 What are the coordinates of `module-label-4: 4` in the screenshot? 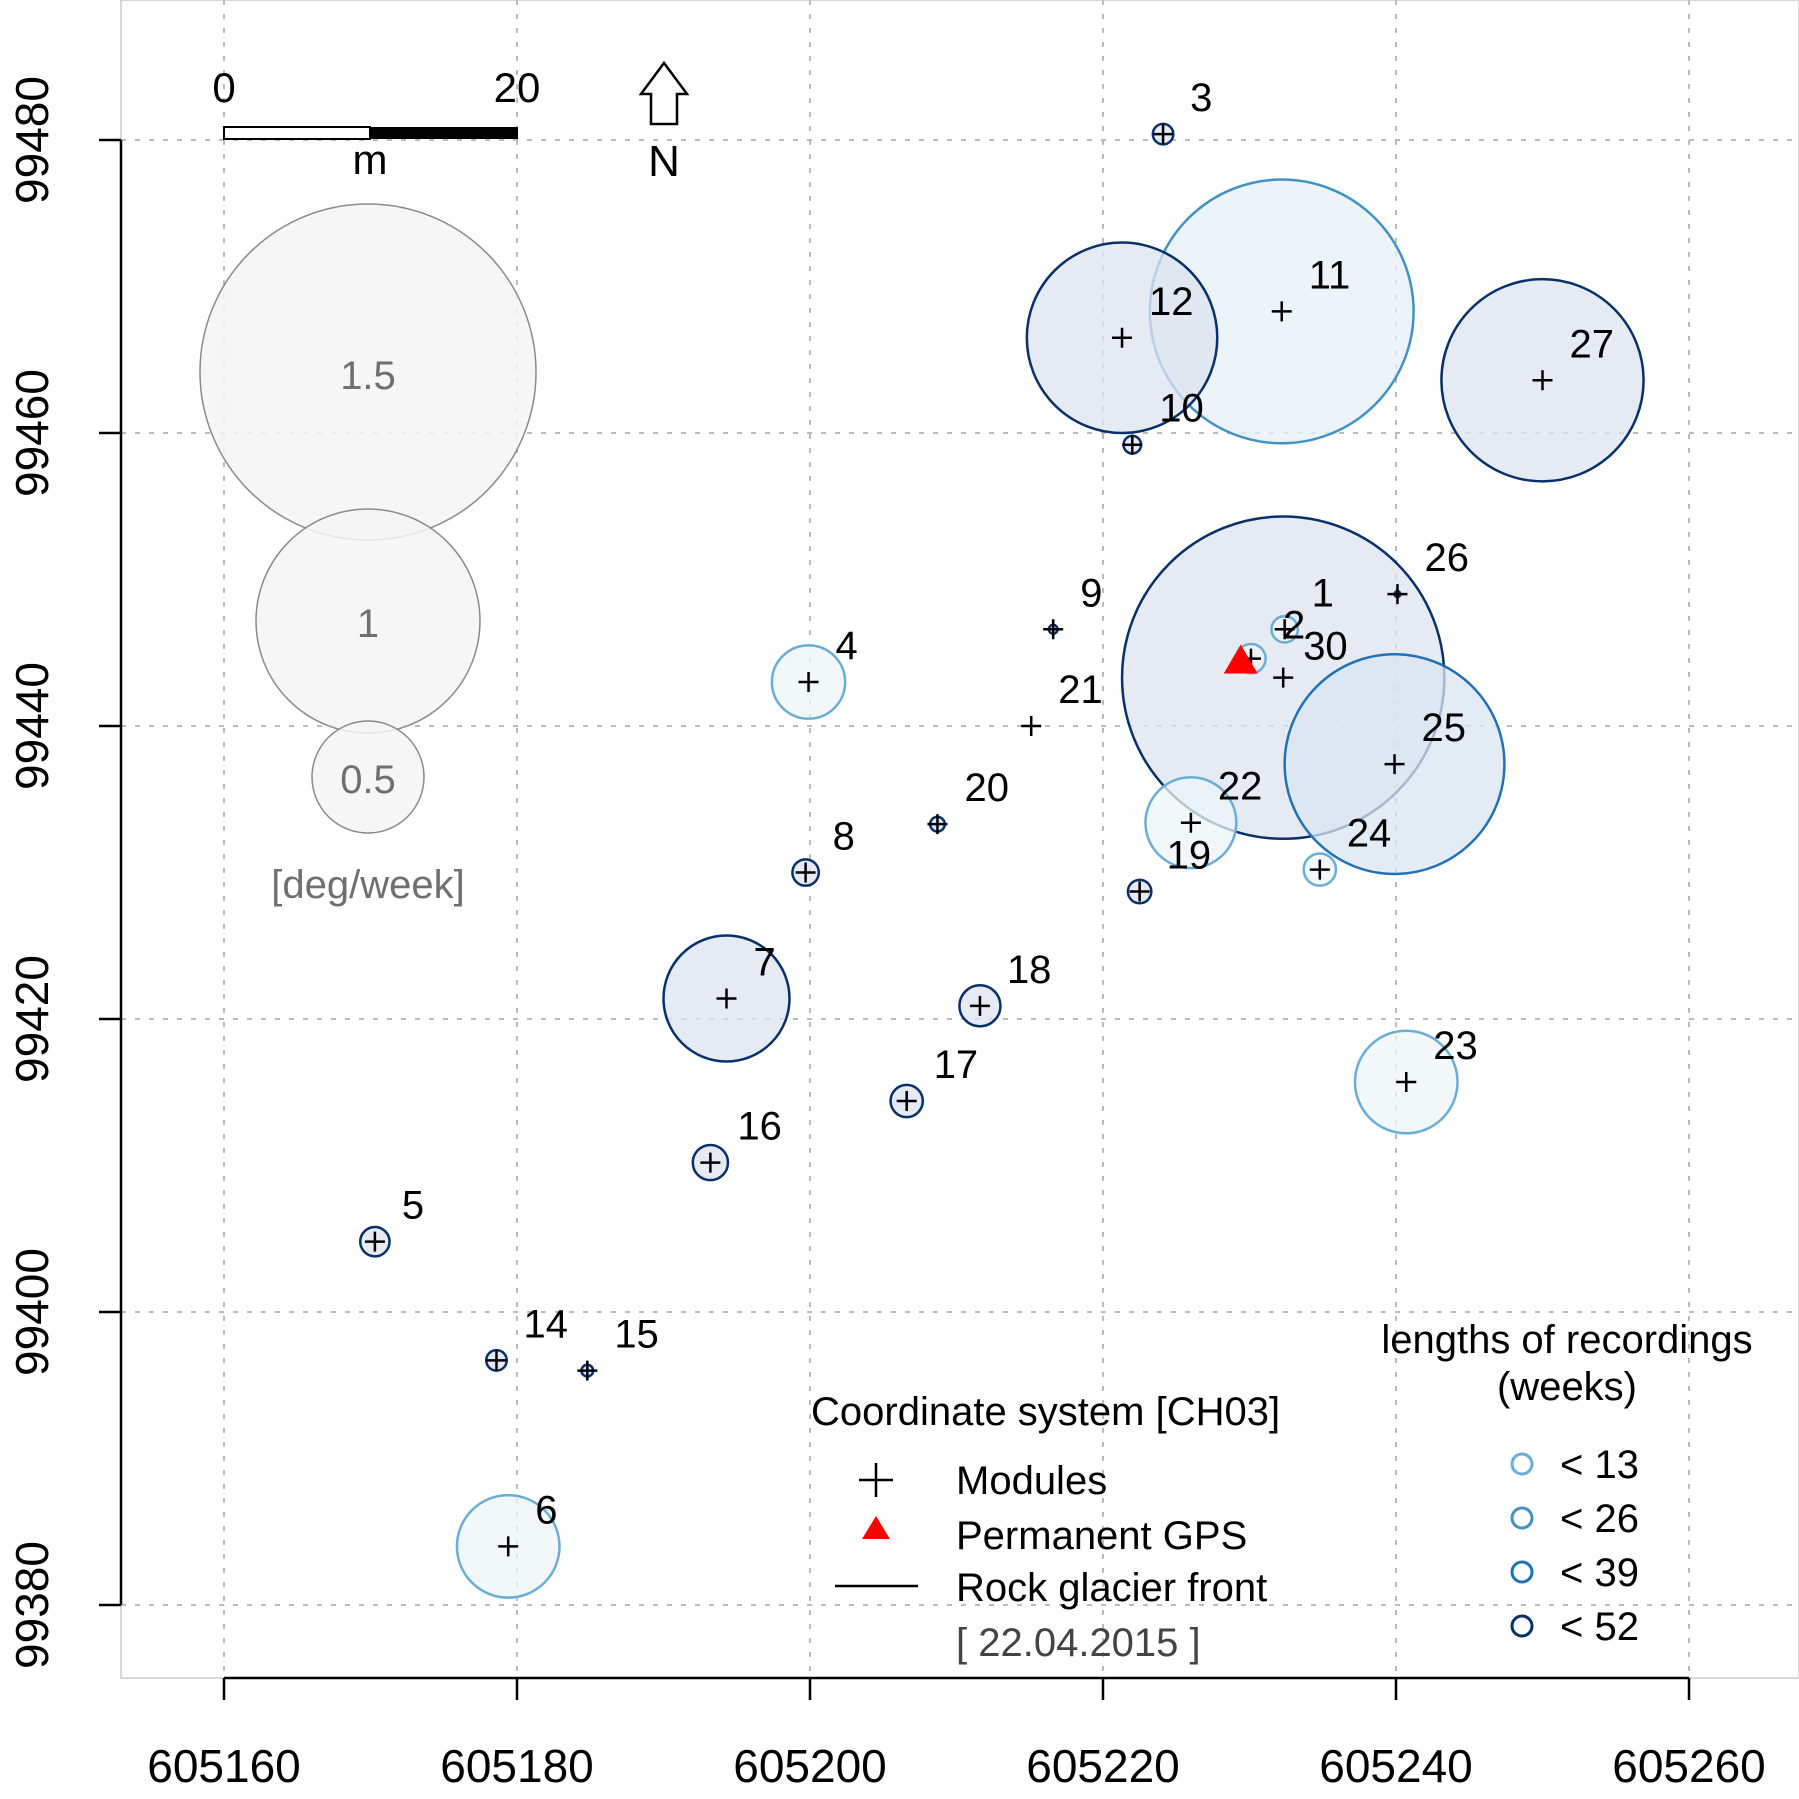 It's located at (847, 646).